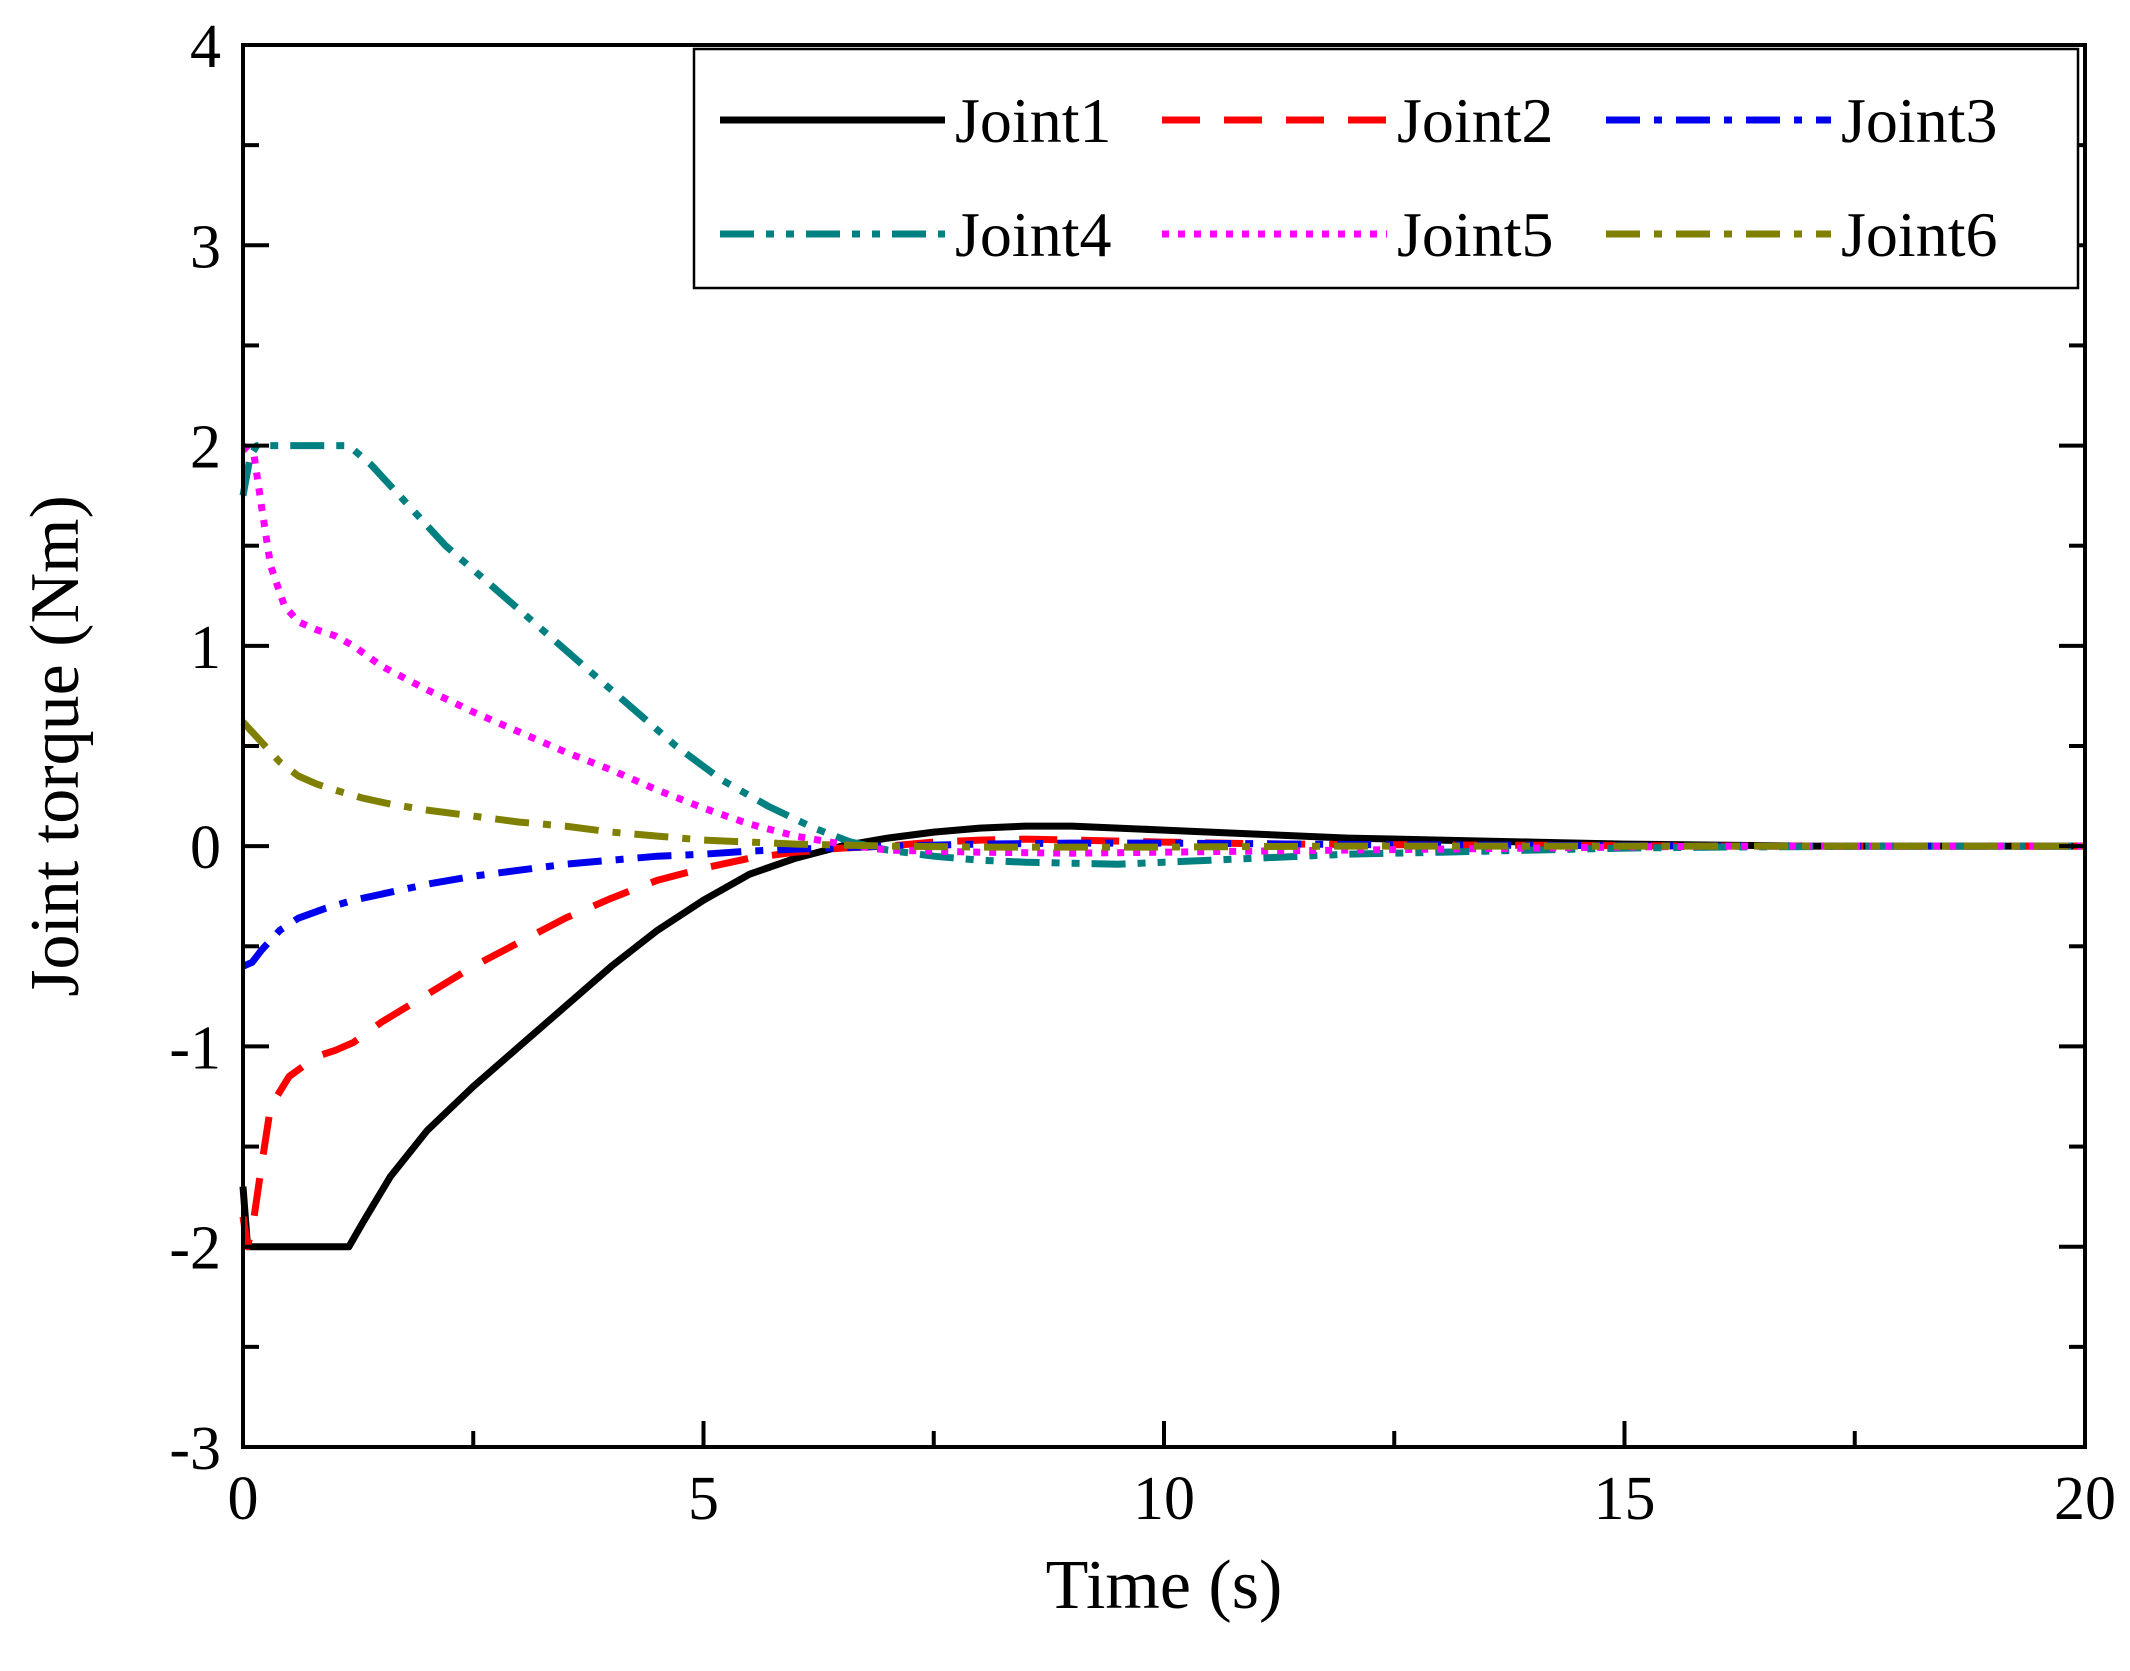  Describe the element at coordinates (195, 1249) in the screenshot. I see `y-tick-label: -2` at that location.